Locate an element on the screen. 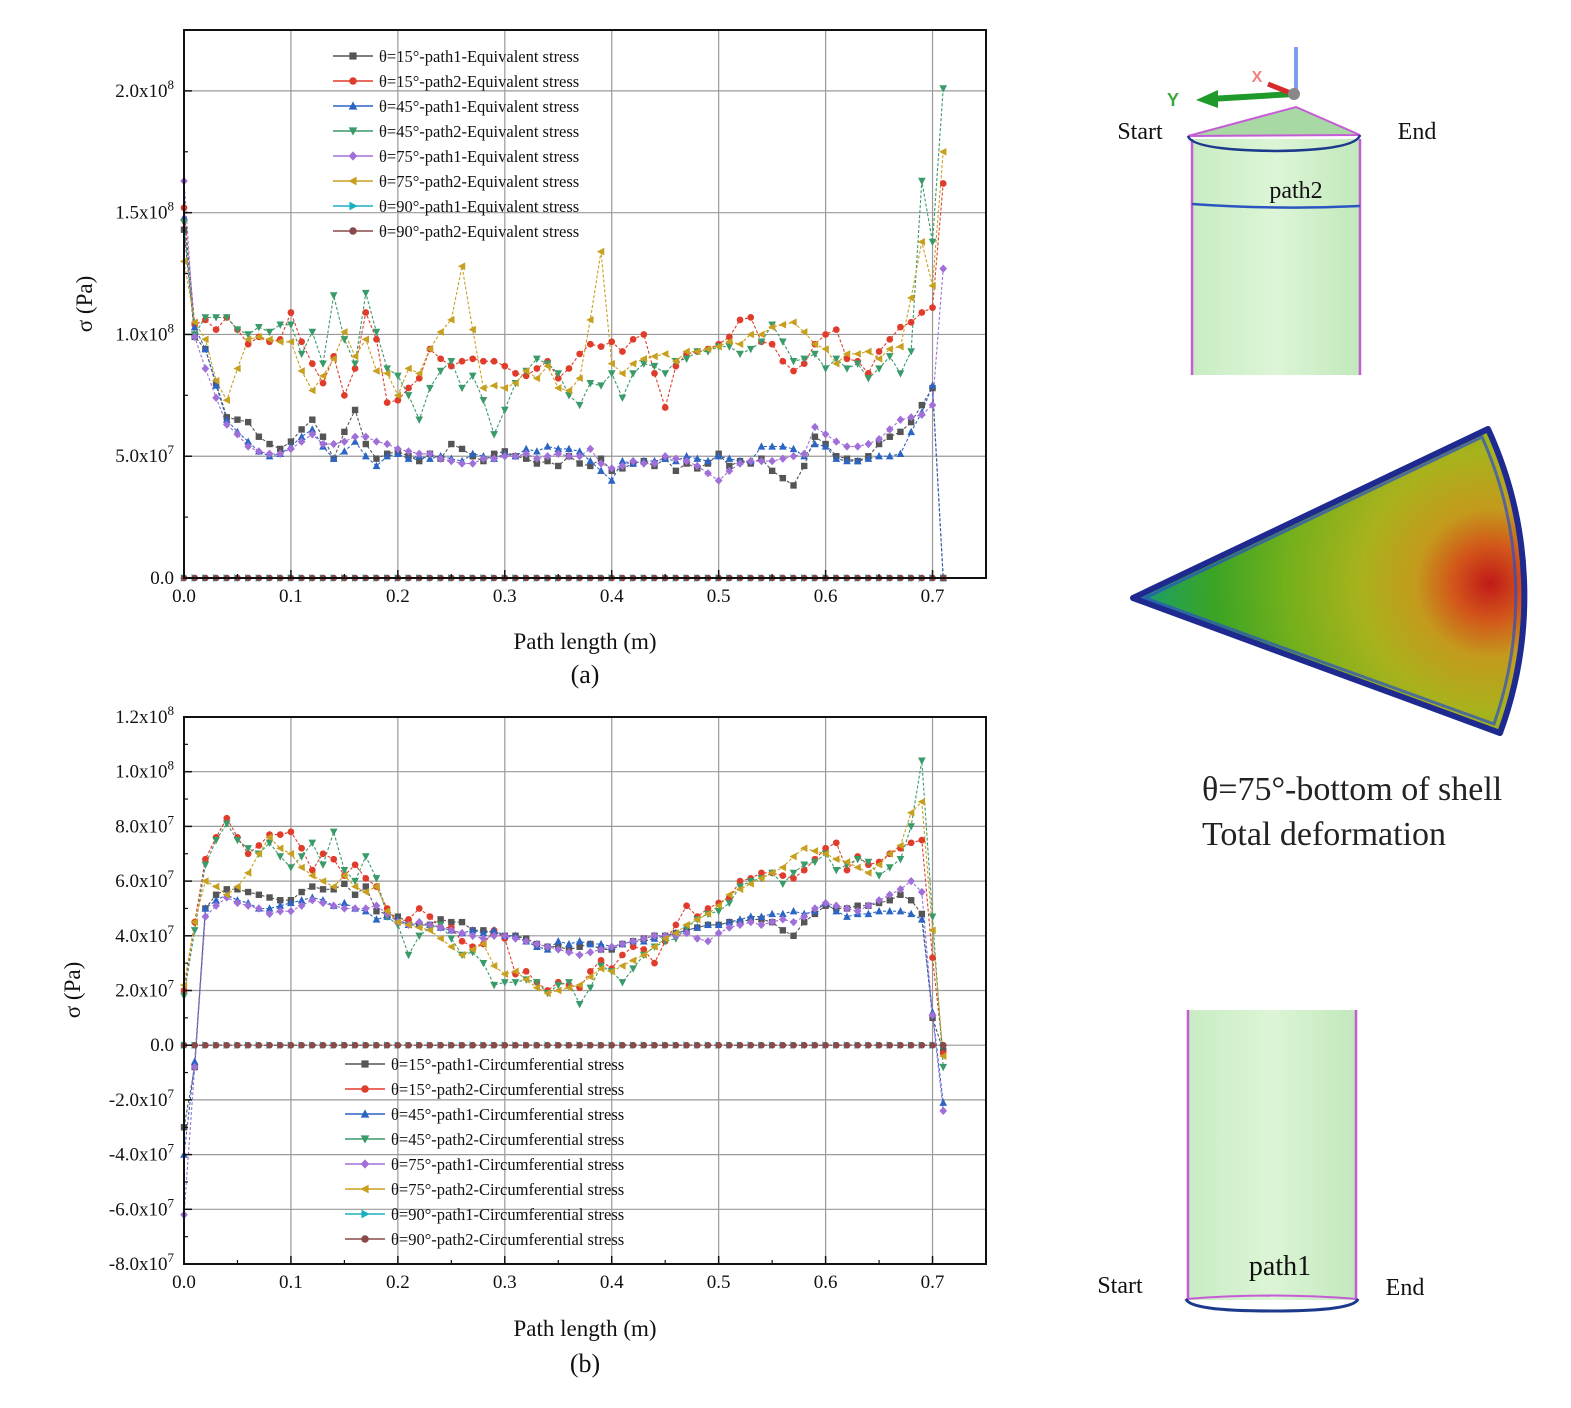 The width and height of the screenshot is (1571, 1408). chart-a-caption: (a) is located at coordinates (585, 674).